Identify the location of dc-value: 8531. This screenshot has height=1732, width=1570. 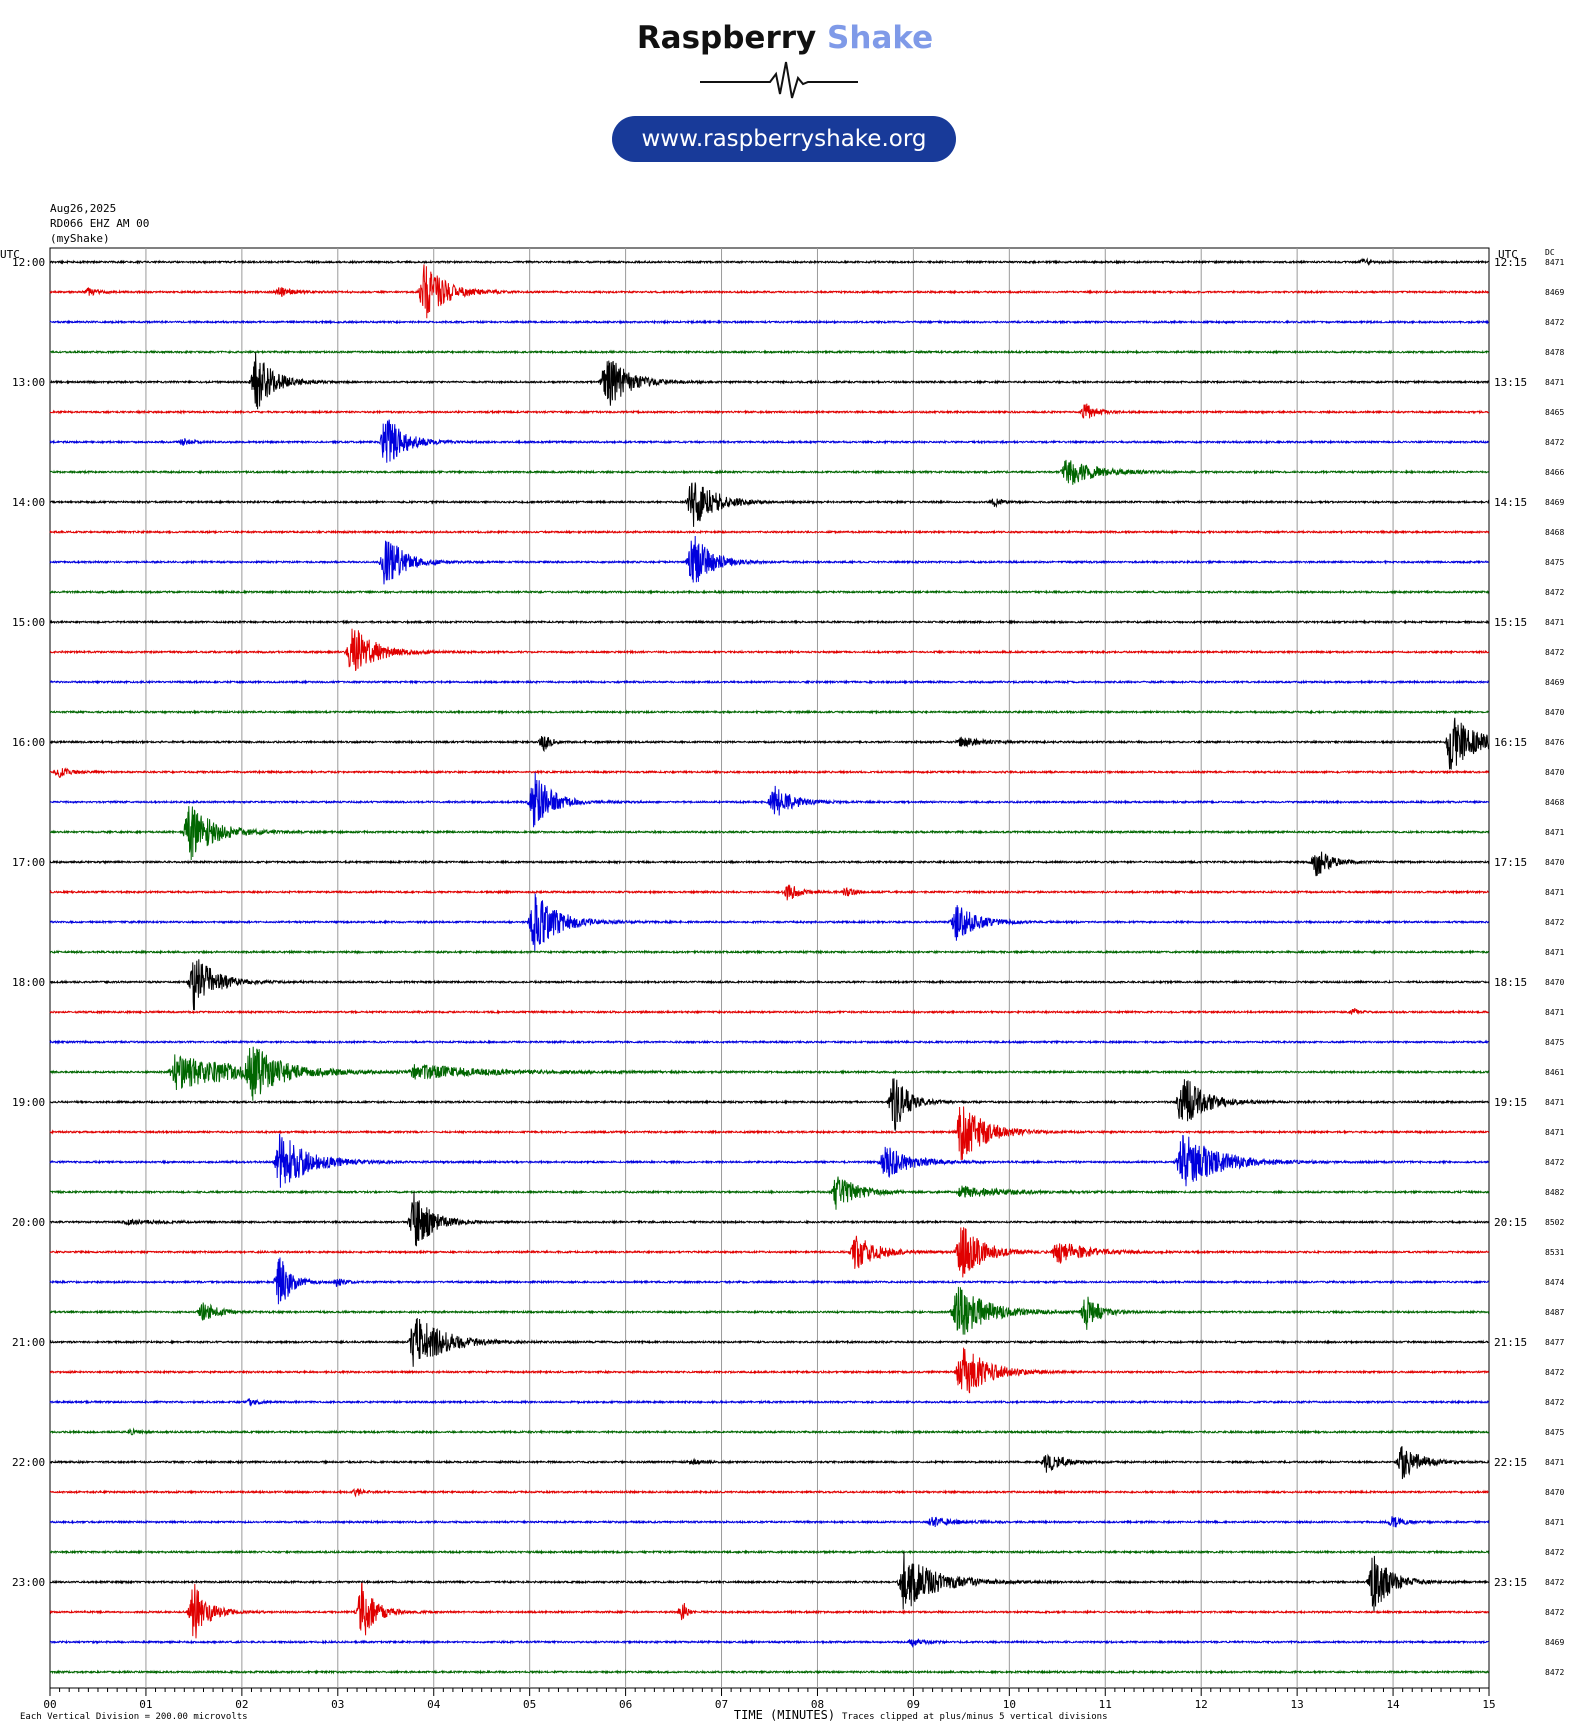
(1554, 1252).